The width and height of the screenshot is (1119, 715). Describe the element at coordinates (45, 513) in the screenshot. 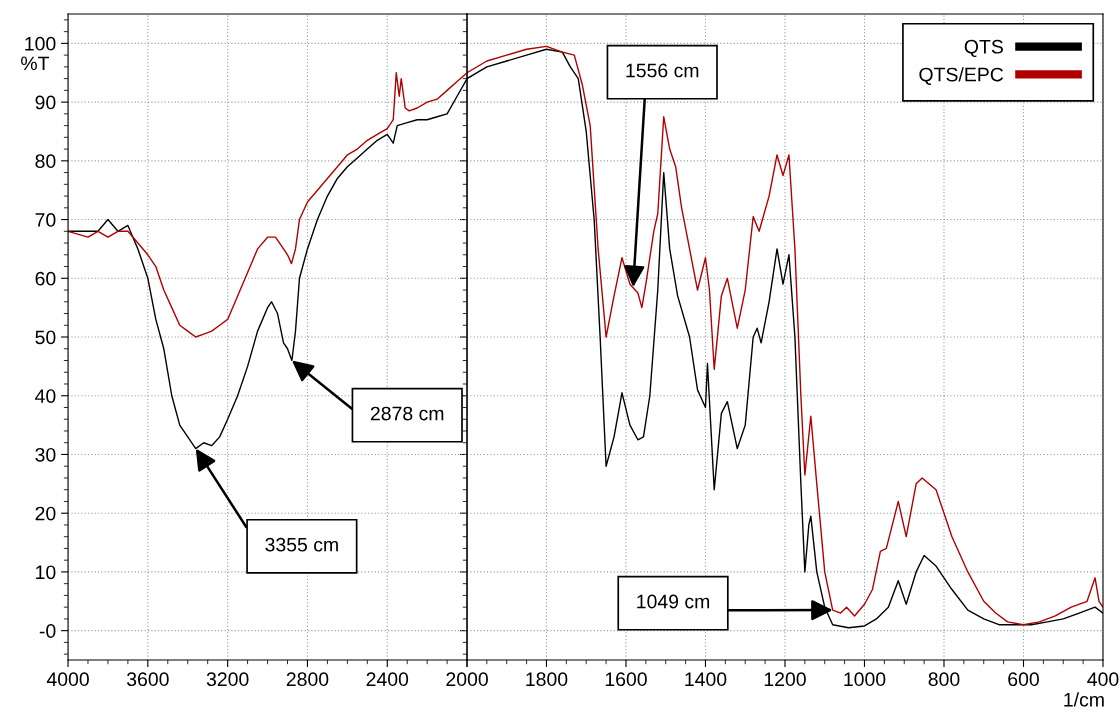

I see `y-tick-label: 20` at that location.